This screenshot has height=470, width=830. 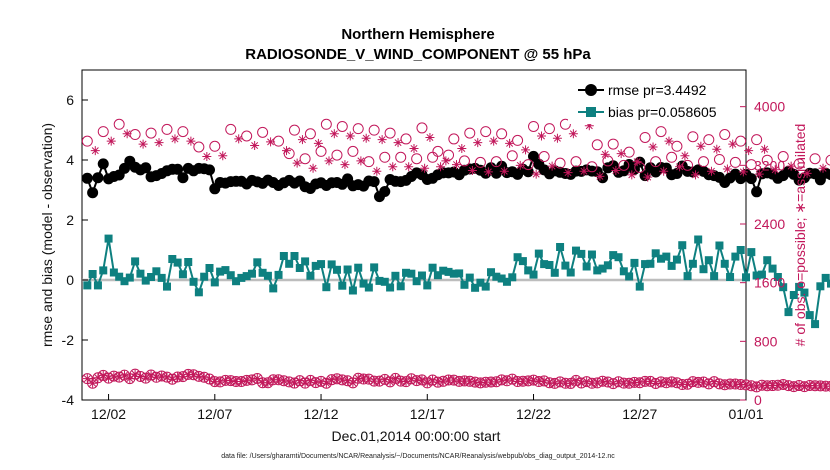 What do you see at coordinates (533, 414) in the screenshot?
I see `x-tick-label: 12/22` at bounding box center [533, 414].